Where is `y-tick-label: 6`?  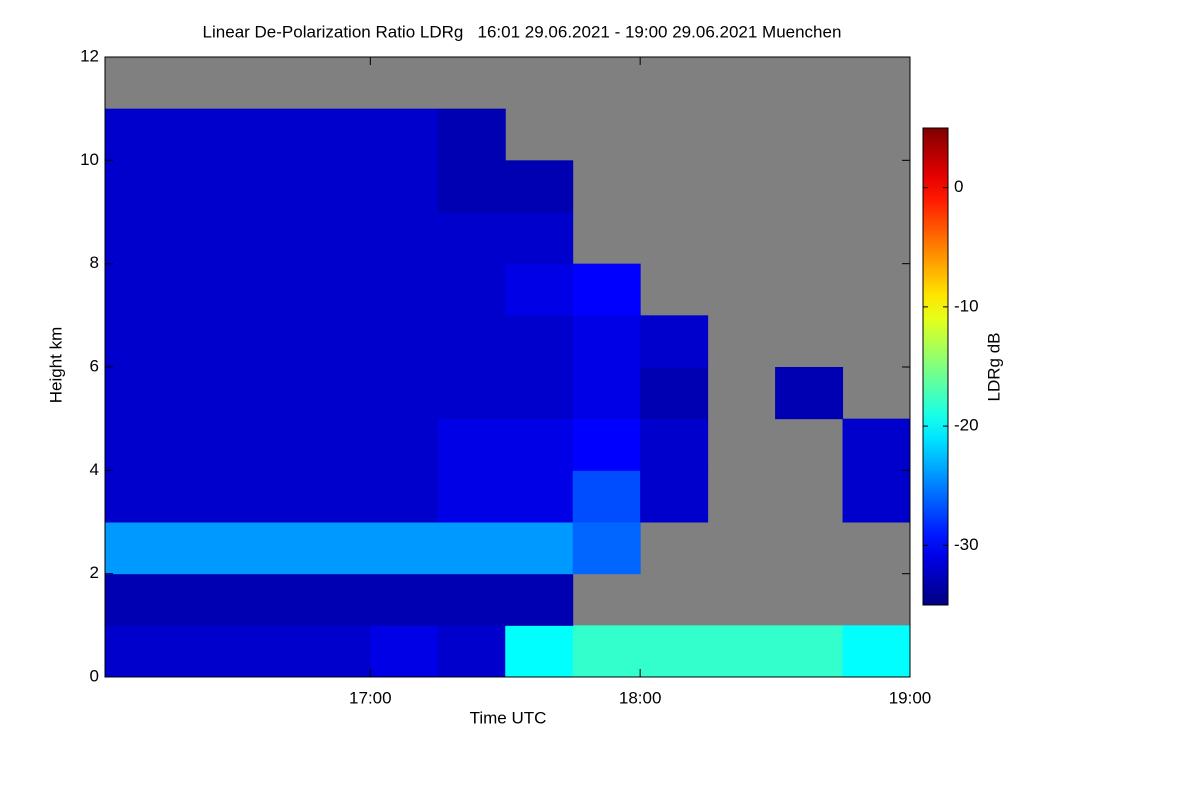 y-tick-label: 6 is located at coordinates (94, 365).